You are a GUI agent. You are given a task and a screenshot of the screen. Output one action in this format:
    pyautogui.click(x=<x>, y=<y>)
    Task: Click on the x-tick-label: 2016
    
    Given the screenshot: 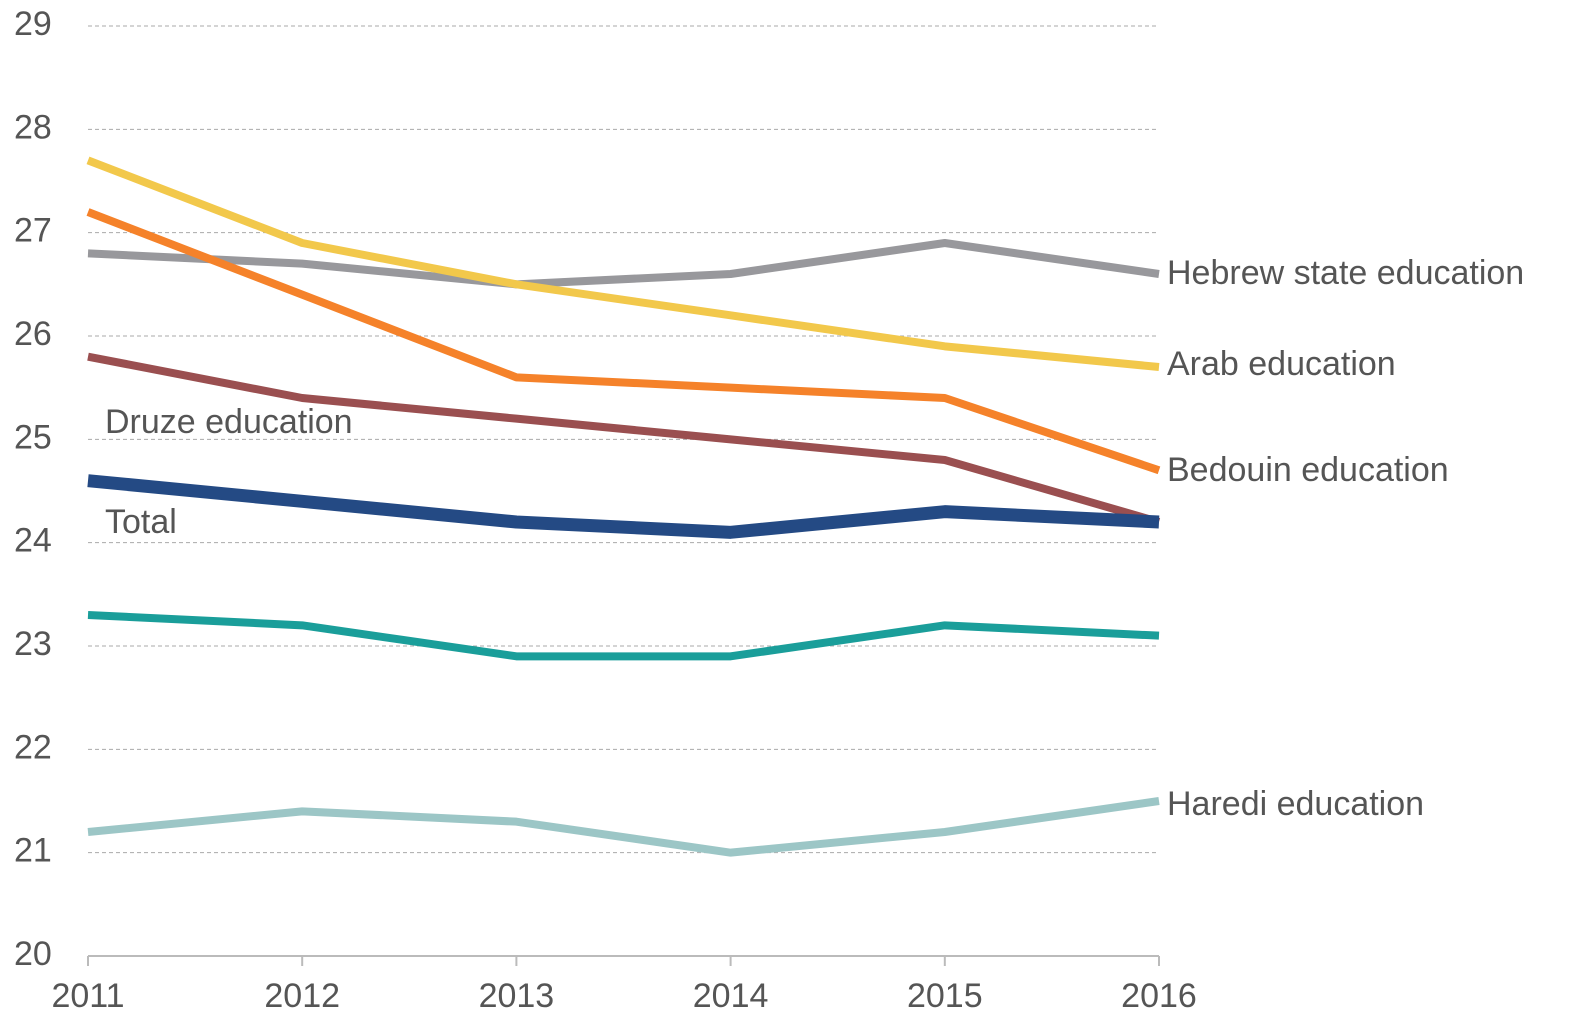 What is the action you would take?
    pyautogui.click(x=1159, y=996)
    